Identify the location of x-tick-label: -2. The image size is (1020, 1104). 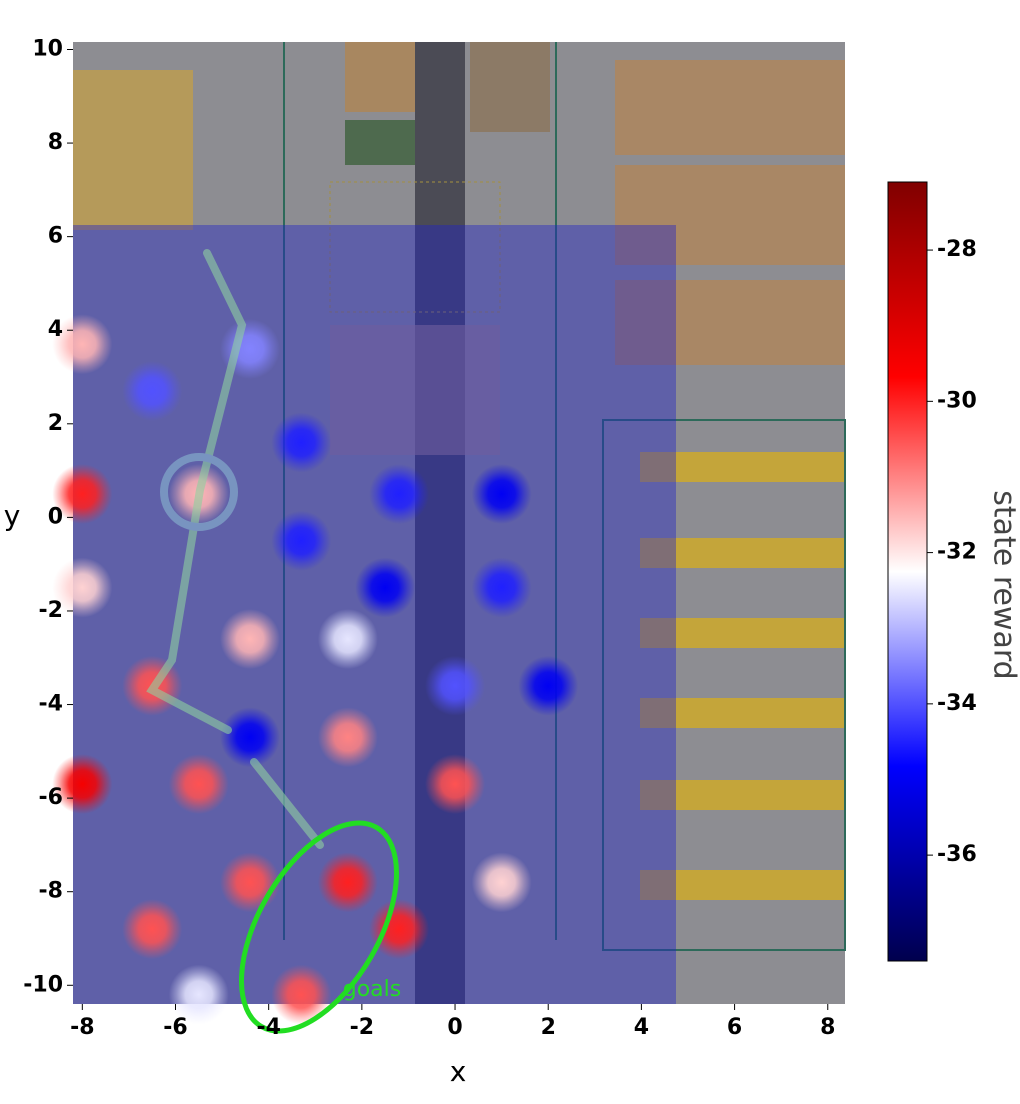
(362, 1027).